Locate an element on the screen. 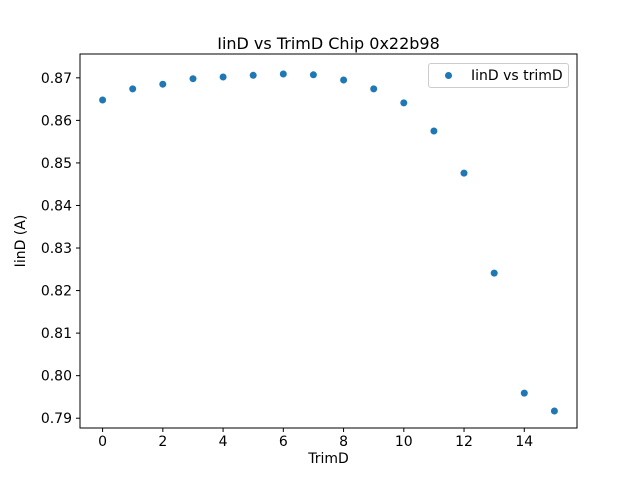 Image resolution: width=640 pixels, height=480 pixels. x-tick-label: 8 is located at coordinates (343, 442).